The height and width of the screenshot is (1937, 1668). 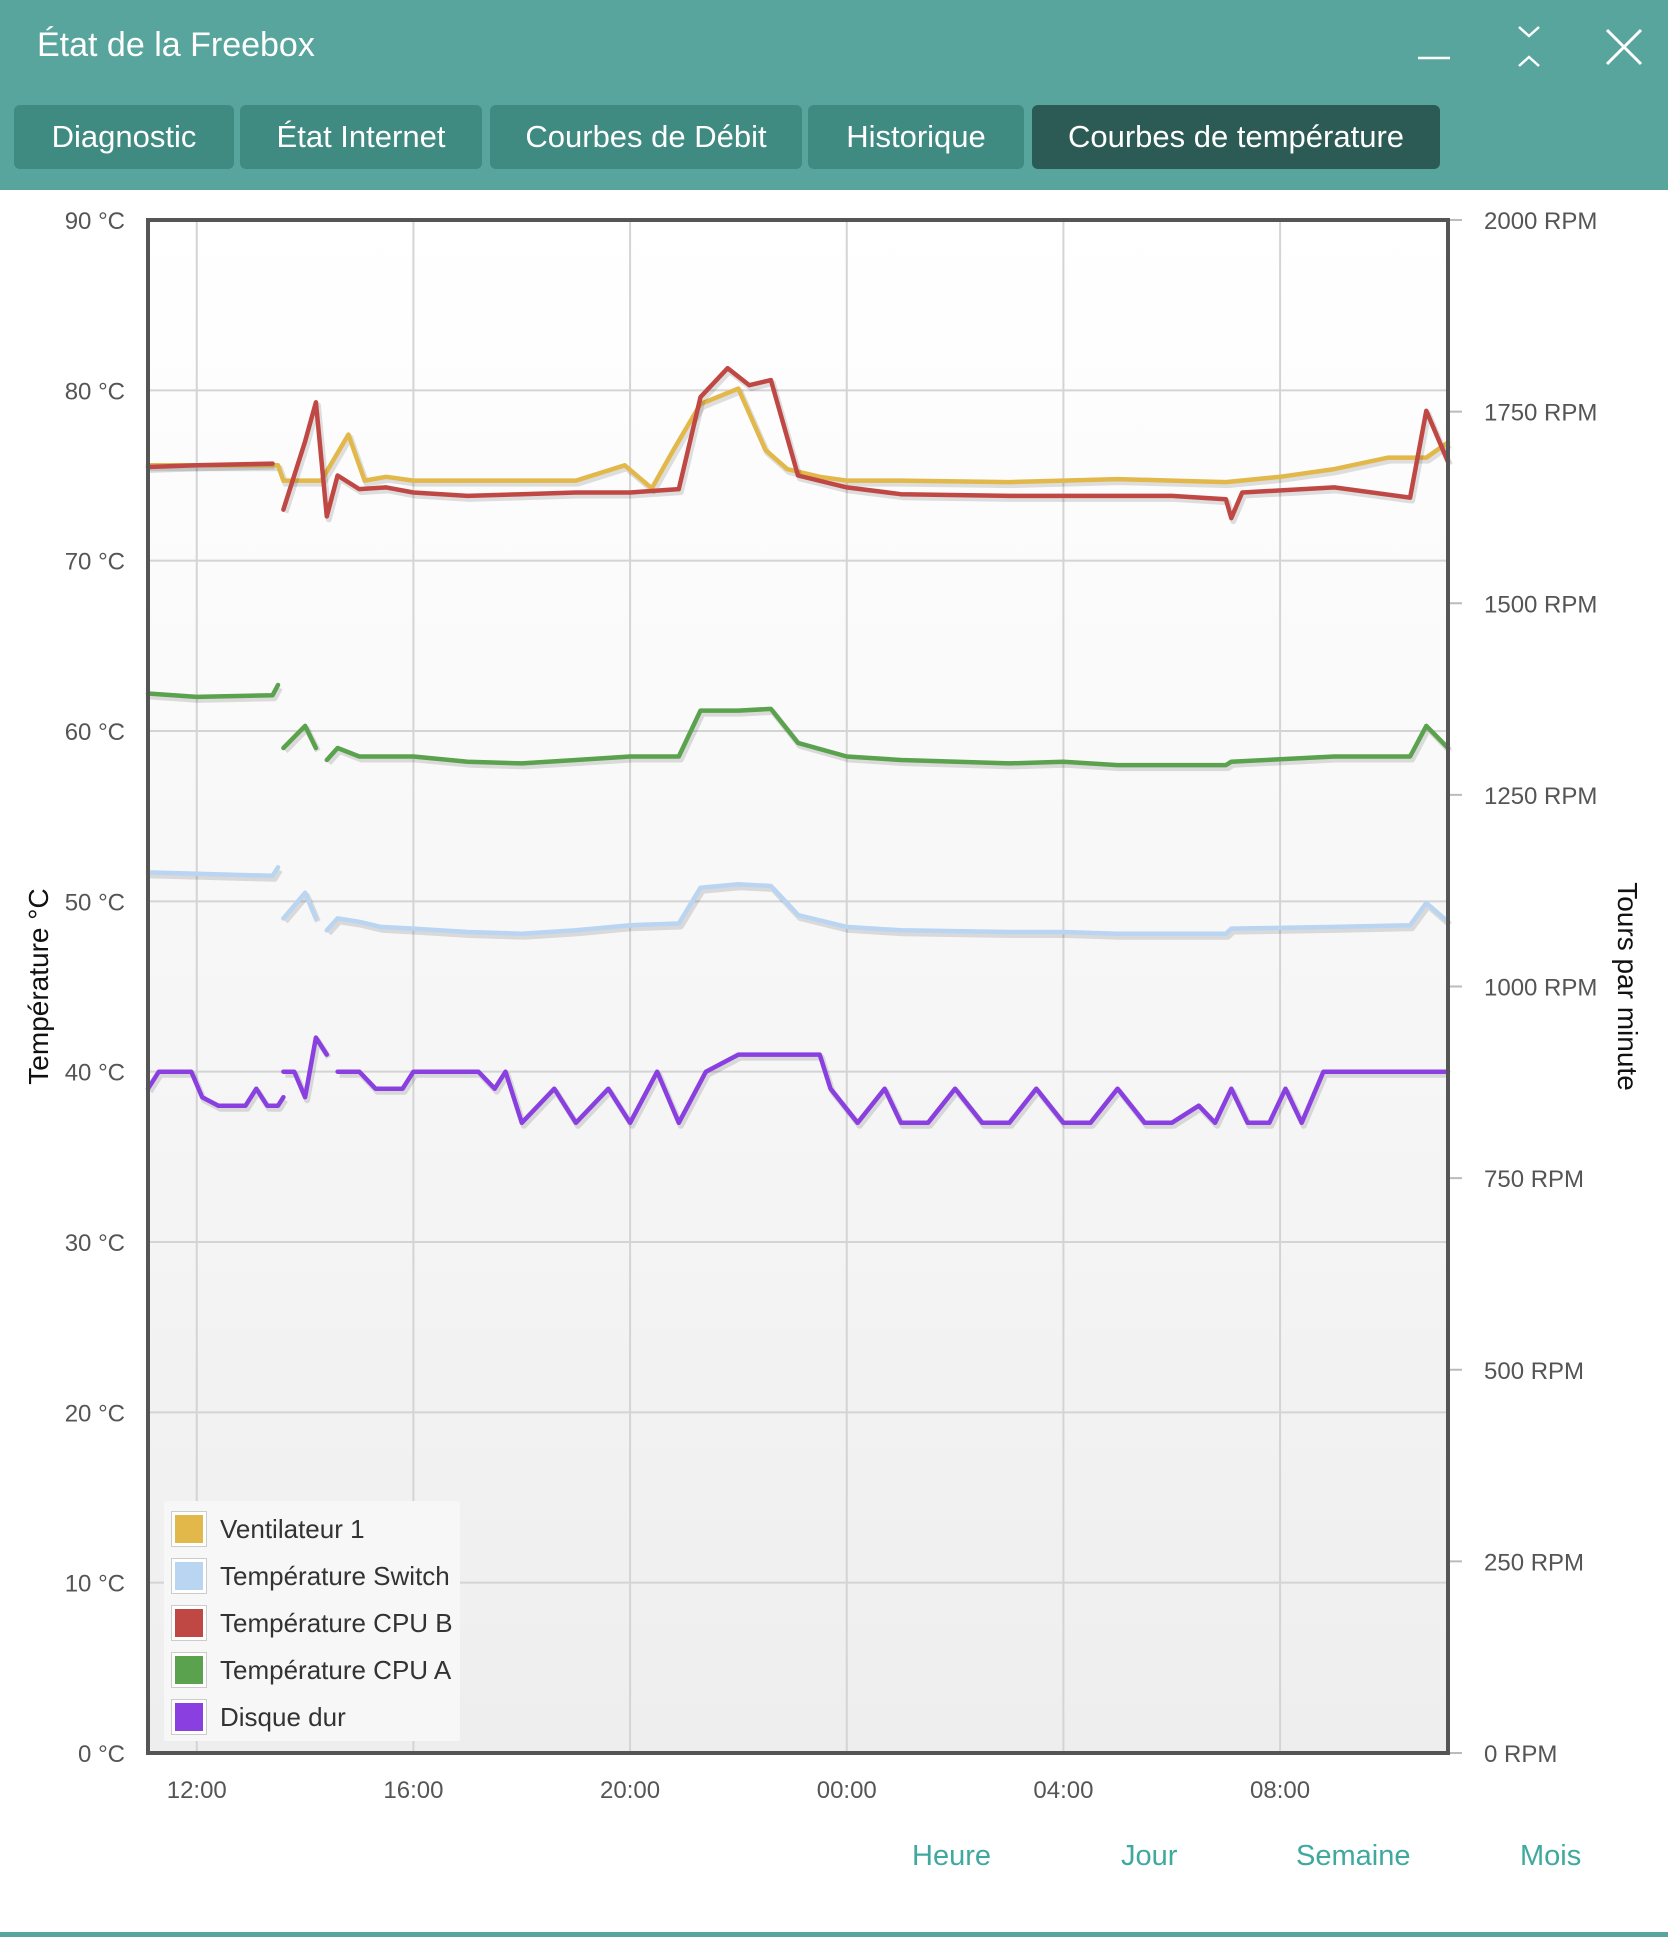 I want to click on legend-item: Disque dur, so click(x=259, y=1717).